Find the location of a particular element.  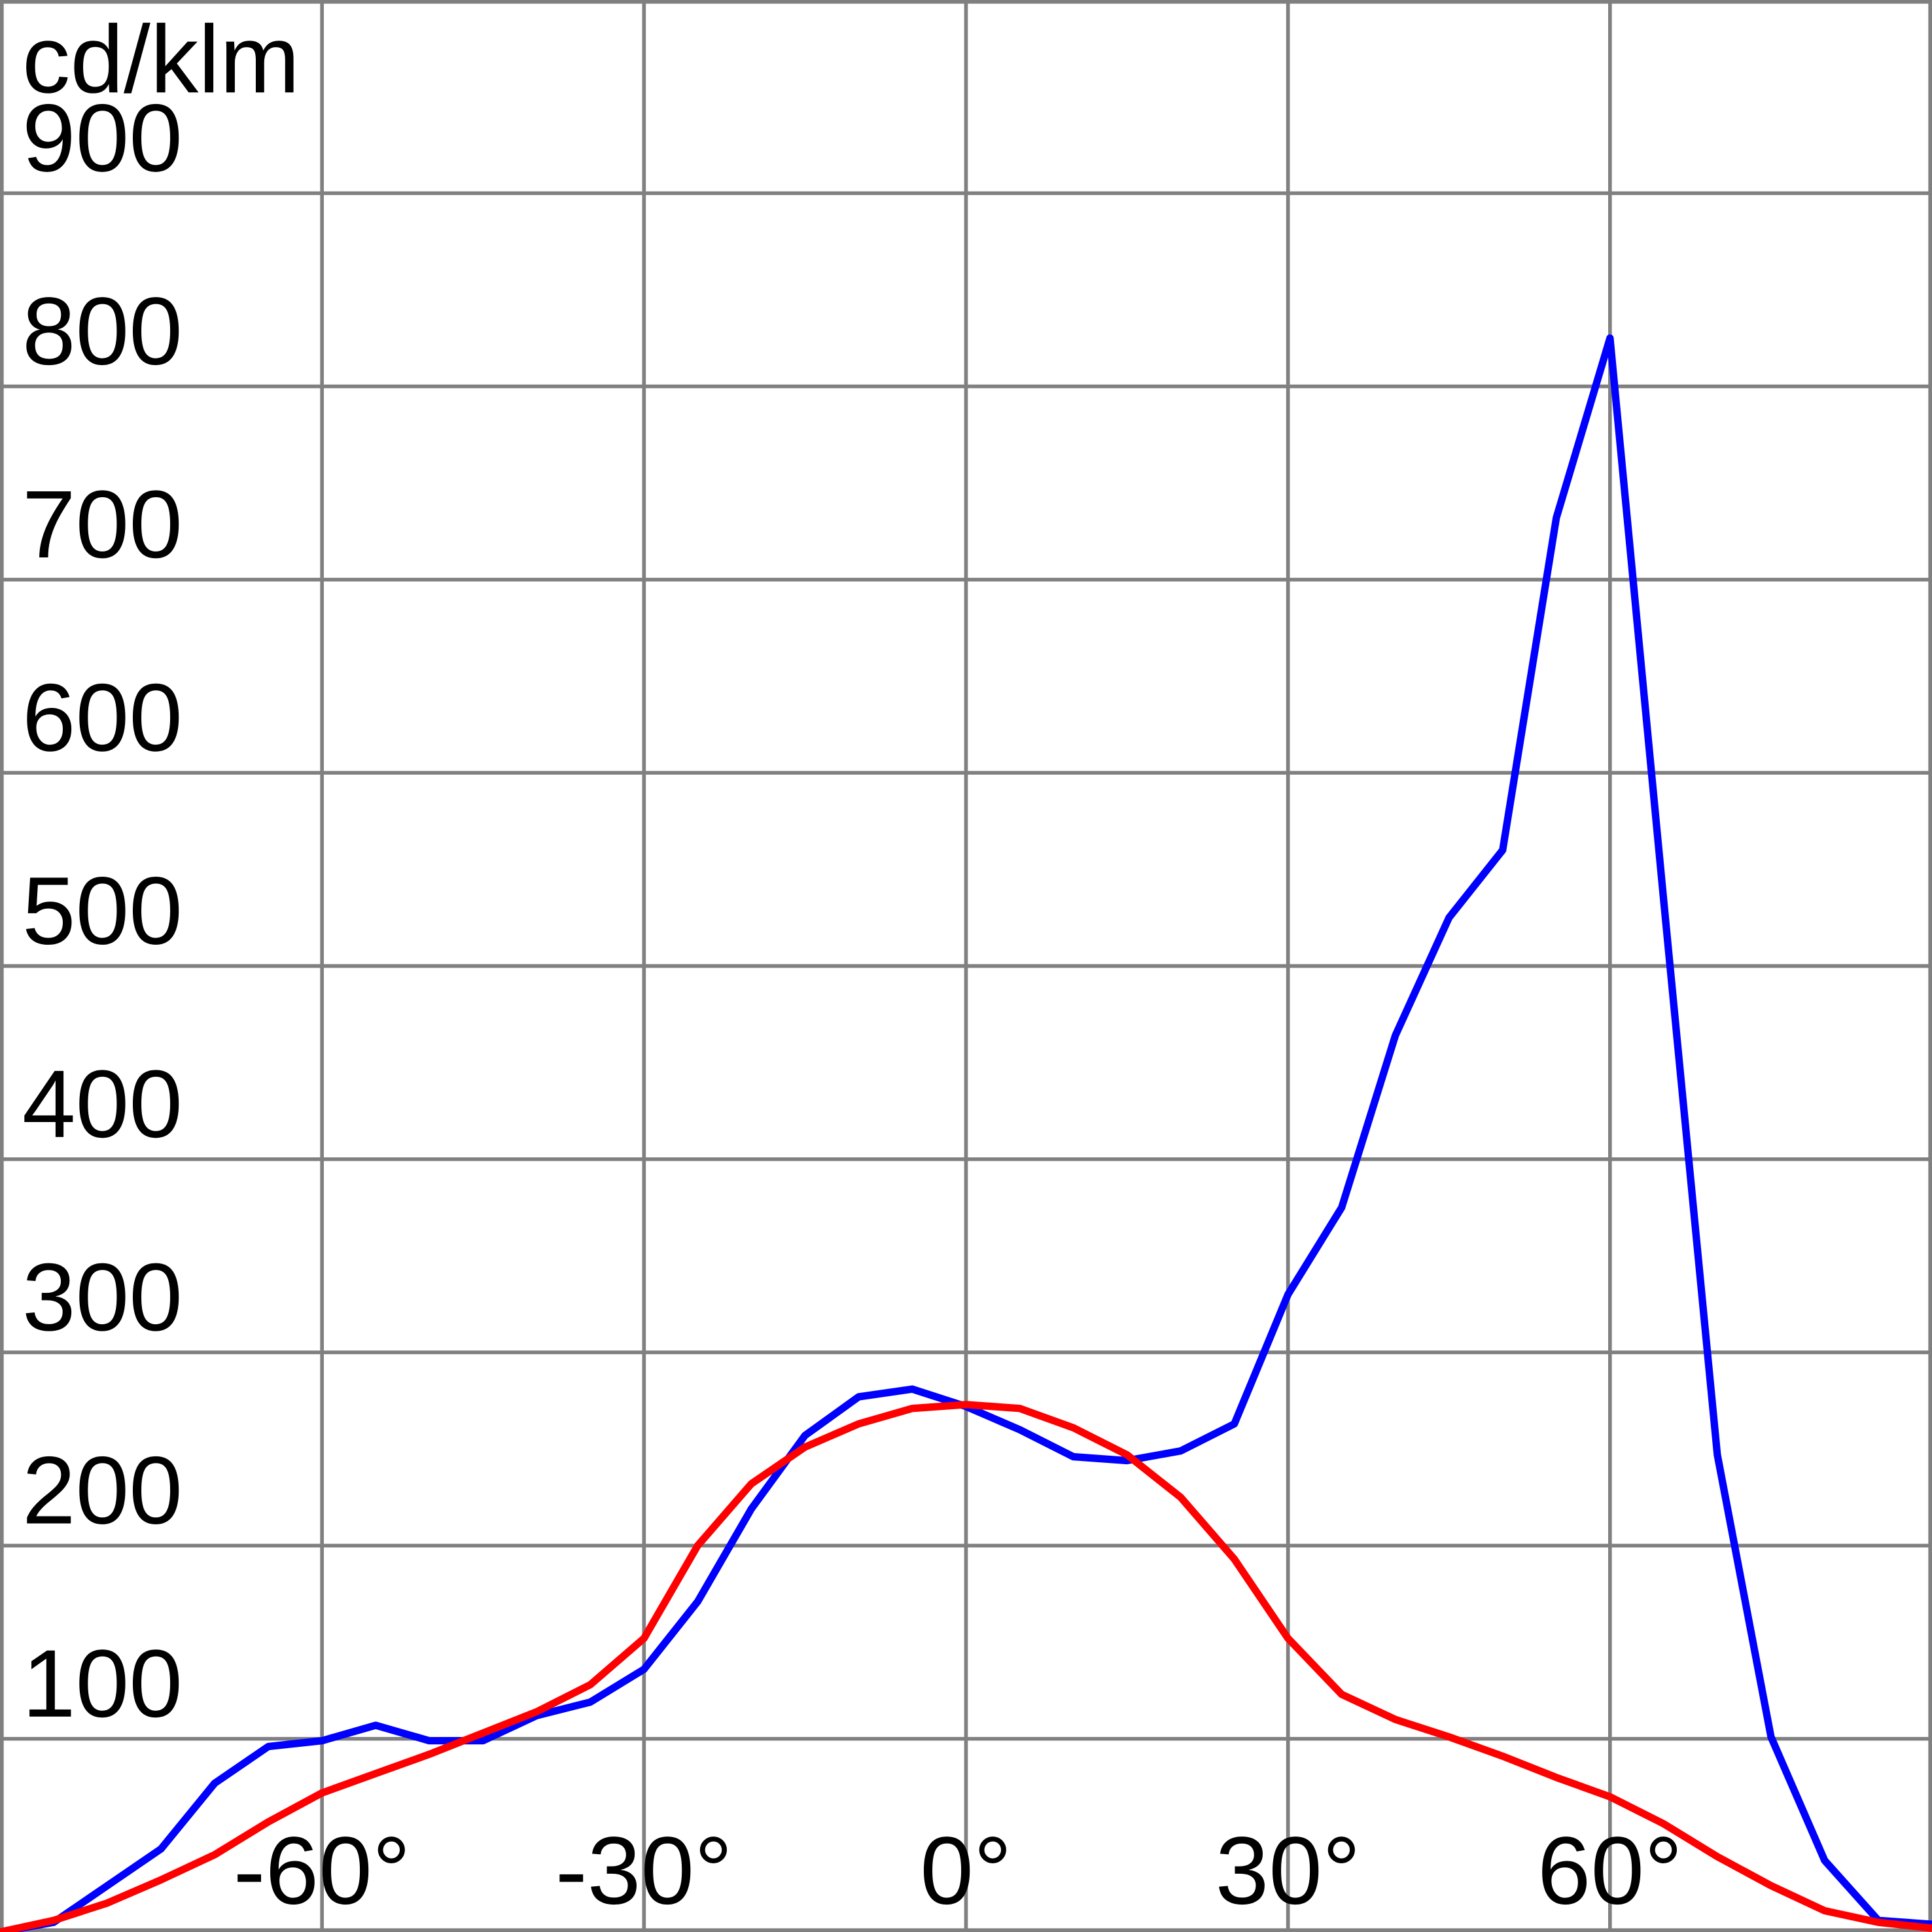

y-tick-label: 700 is located at coordinates (103, 524).